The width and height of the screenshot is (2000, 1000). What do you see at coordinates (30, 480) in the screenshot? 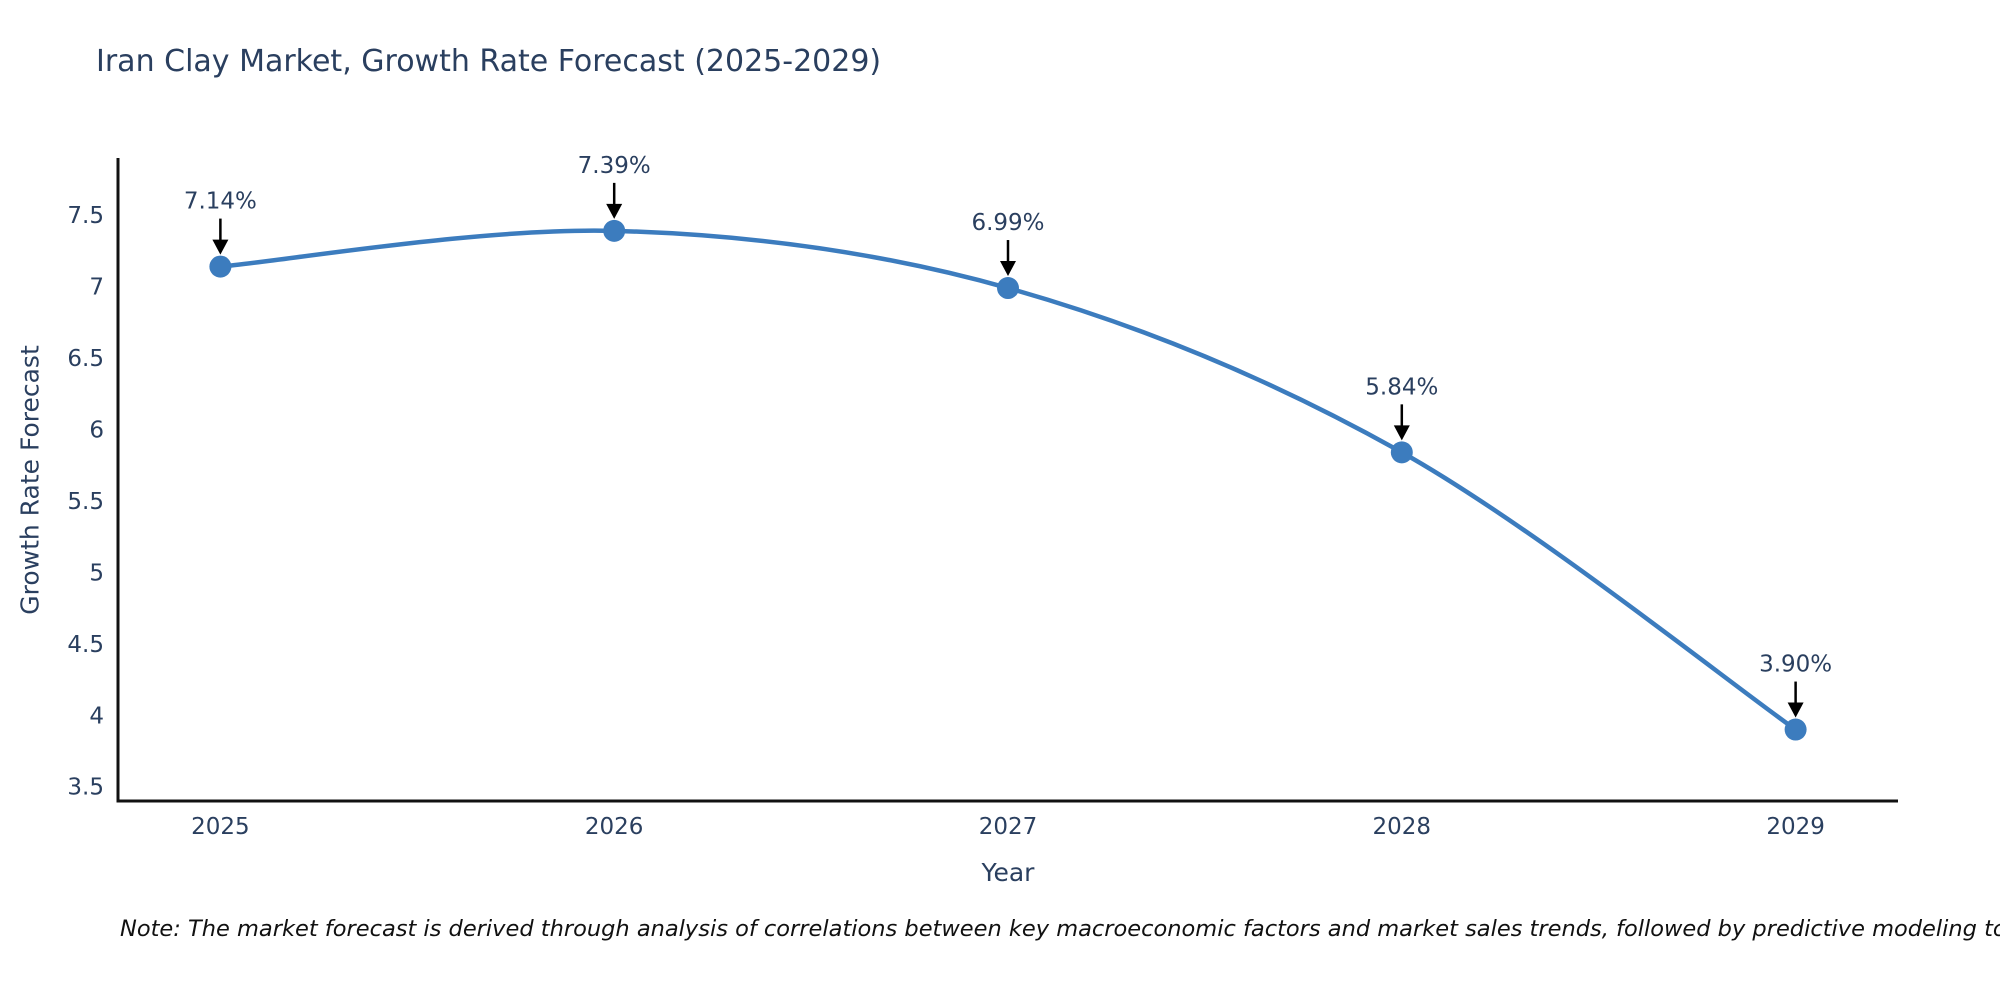
I see `y-axis-title: Growth Rate Forecast` at bounding box center [30, 480].